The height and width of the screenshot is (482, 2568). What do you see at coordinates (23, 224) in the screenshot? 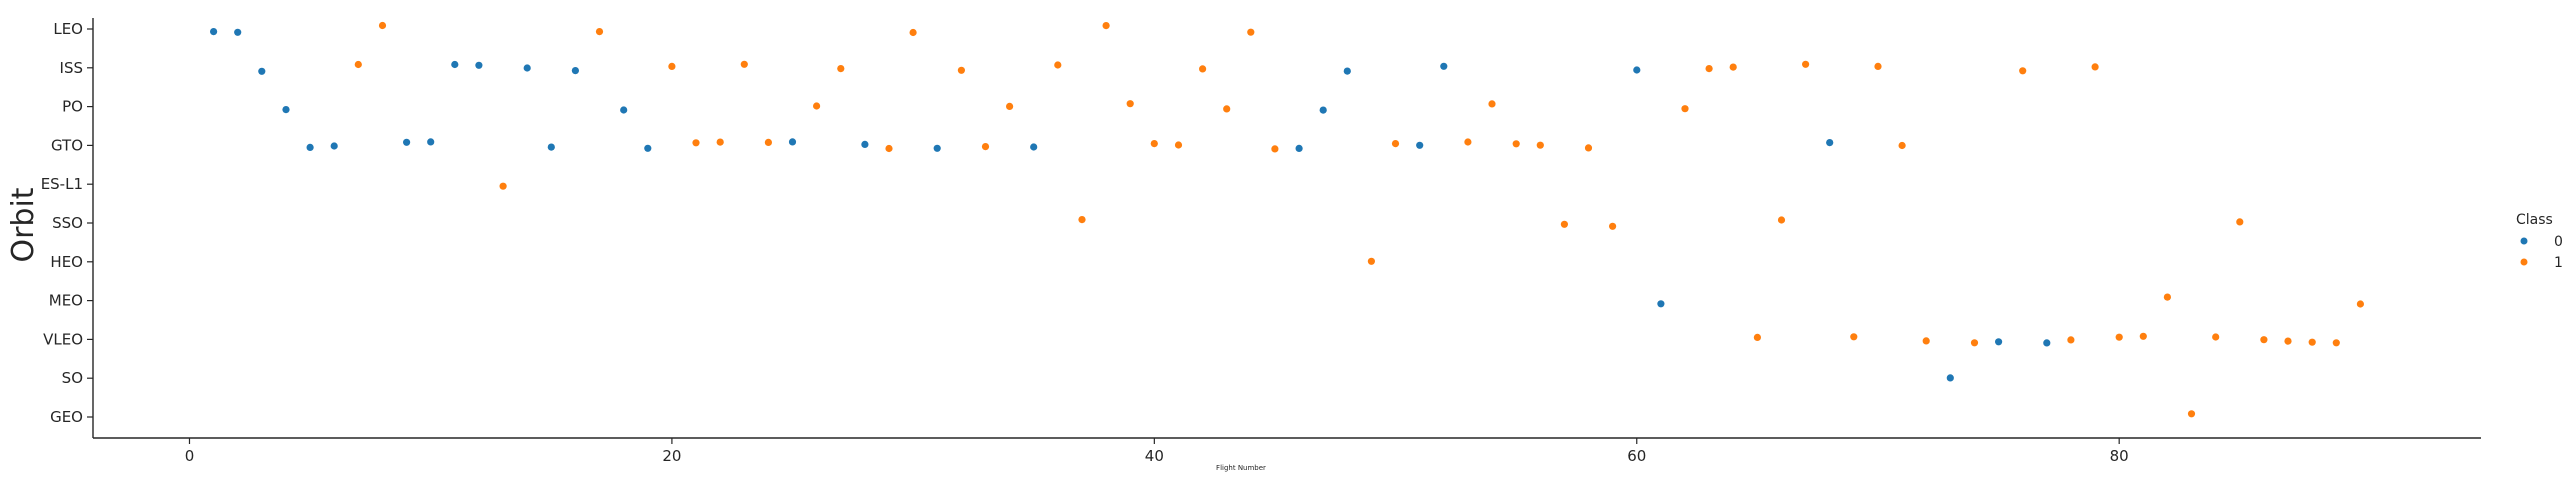
I see `y-axis-title: Orbit` at bounding box center [23, 224].